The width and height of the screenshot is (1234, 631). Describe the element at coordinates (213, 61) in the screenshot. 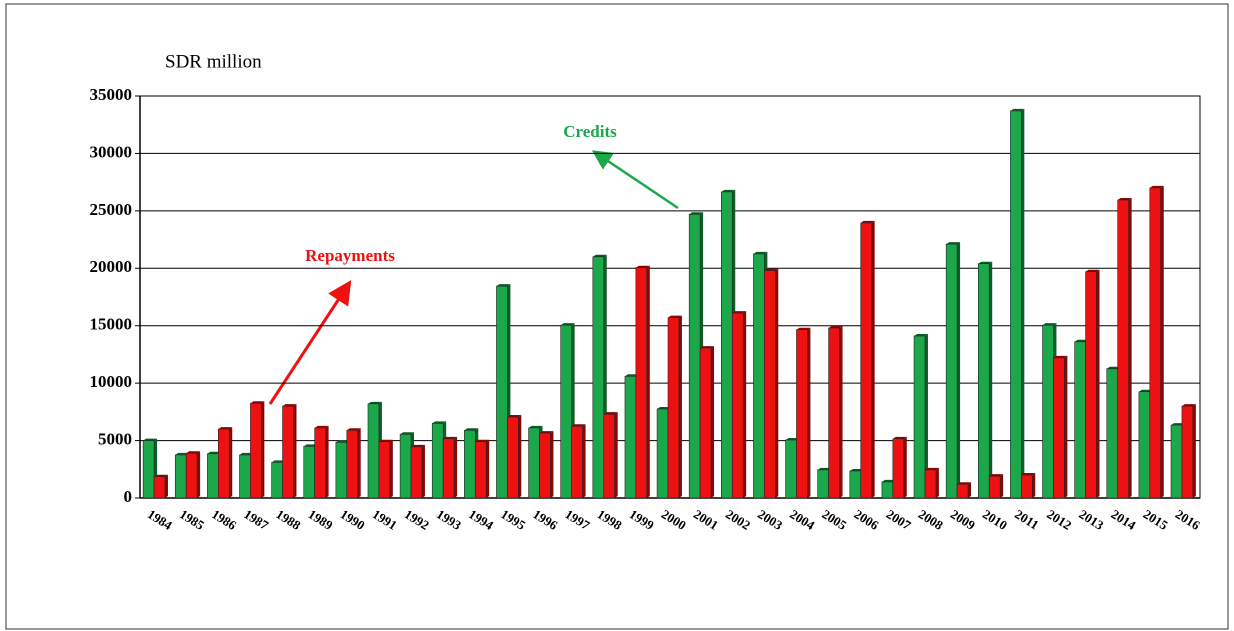

I see `y-axis-label: SDR million` at that location.